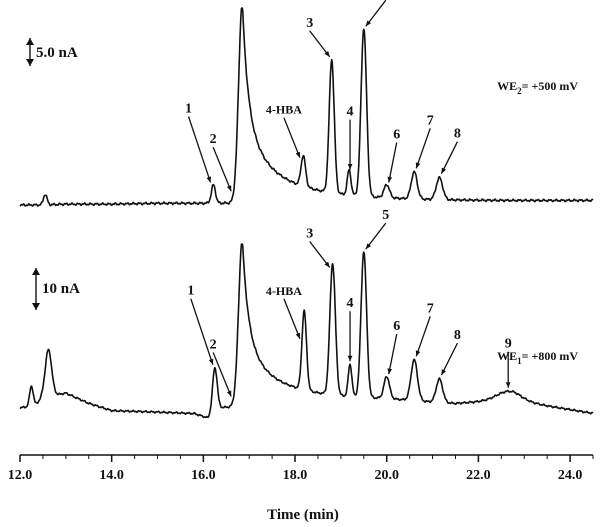  What do you see at coordinates (570, 475) in the screenshot?
I see `x-tick-label: 24.0` at bounding box center [570, 475].